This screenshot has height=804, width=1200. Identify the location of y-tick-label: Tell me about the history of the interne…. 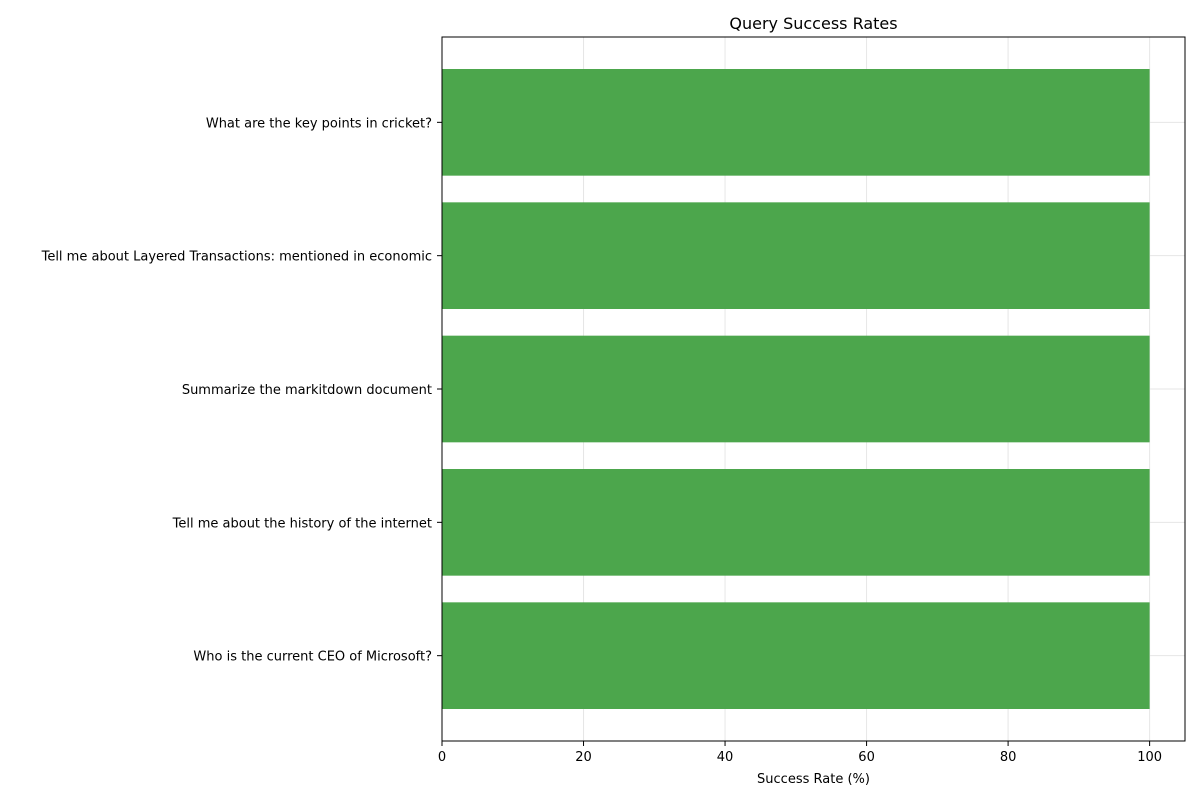
(302, 523).